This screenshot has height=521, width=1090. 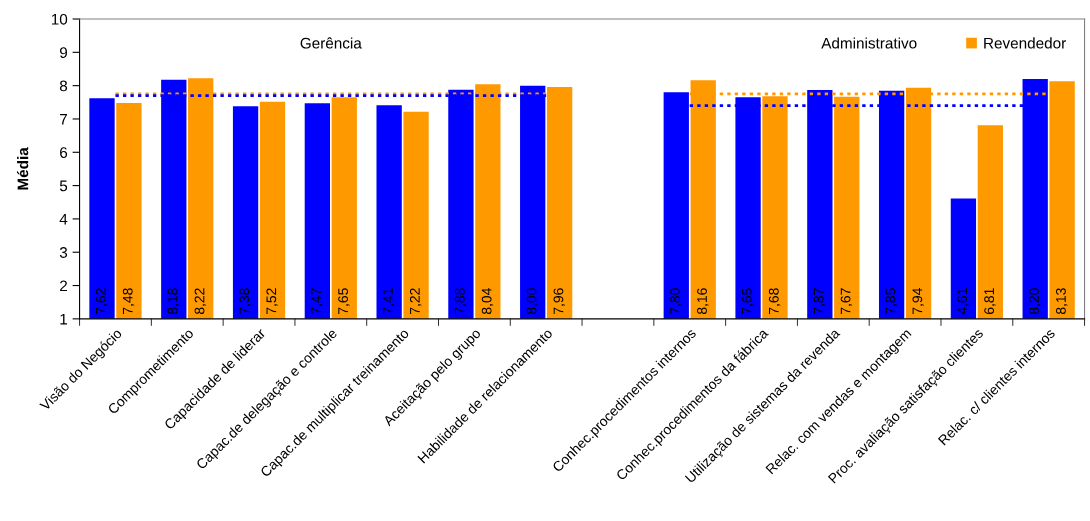 I want to click on data-label: 7,41, so click(x=389, y=301).